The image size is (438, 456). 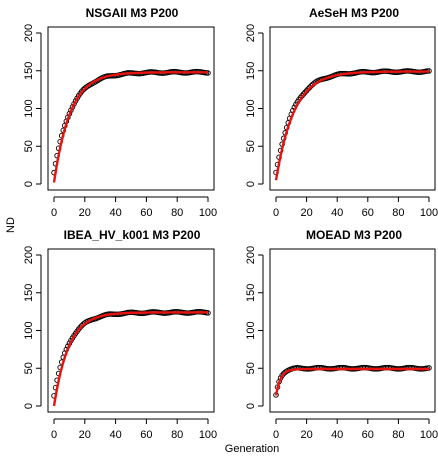 I want to click on panel-title: IBEA_HV_k001 M3 P200, so click(x=132, y=235).